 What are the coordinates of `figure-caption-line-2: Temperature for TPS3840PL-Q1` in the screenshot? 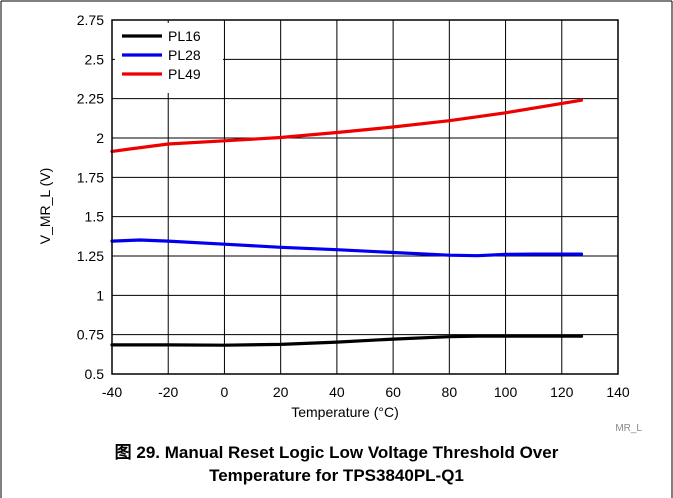 It's located at (336, 475).